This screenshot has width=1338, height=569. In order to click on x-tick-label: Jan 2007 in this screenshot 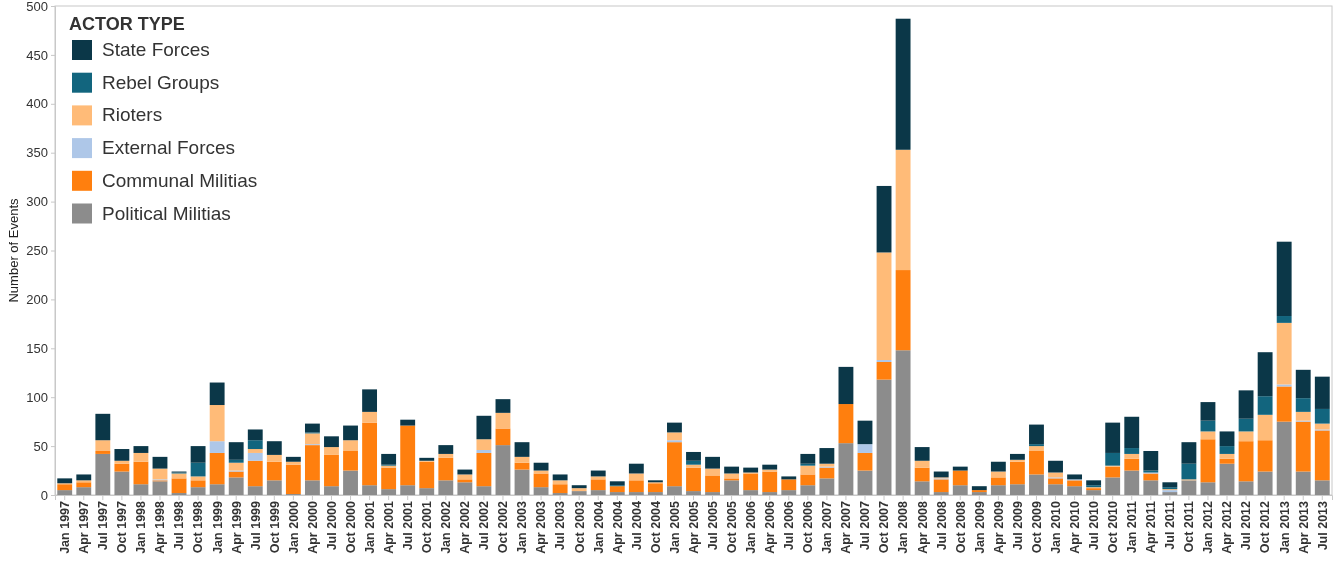, I will do `click(827, 527)`.